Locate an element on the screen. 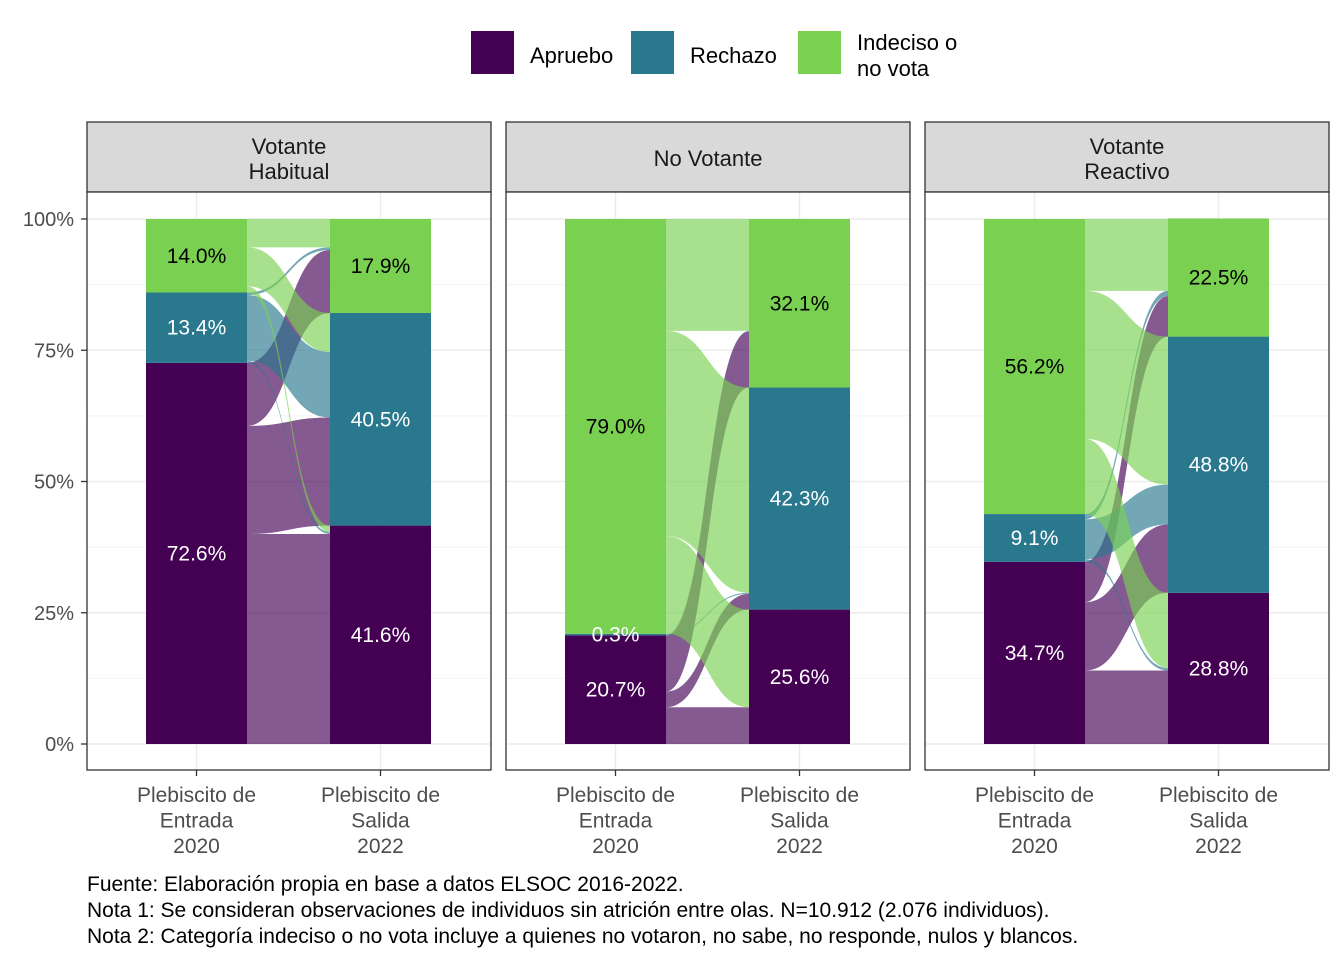 The width and height of the screenshot is (1344, 960). data-label-salida-indeciso-o-no-vota: 32.1% is located at coordinates (800, 303).